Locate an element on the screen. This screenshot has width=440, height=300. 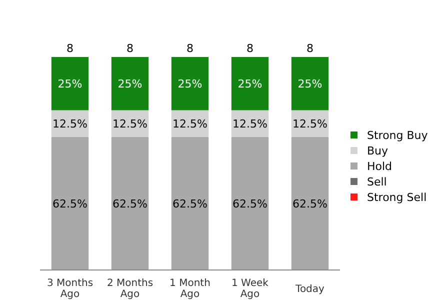
x-tick-label: 1 Month Ago is located at coordinates (190, 289).